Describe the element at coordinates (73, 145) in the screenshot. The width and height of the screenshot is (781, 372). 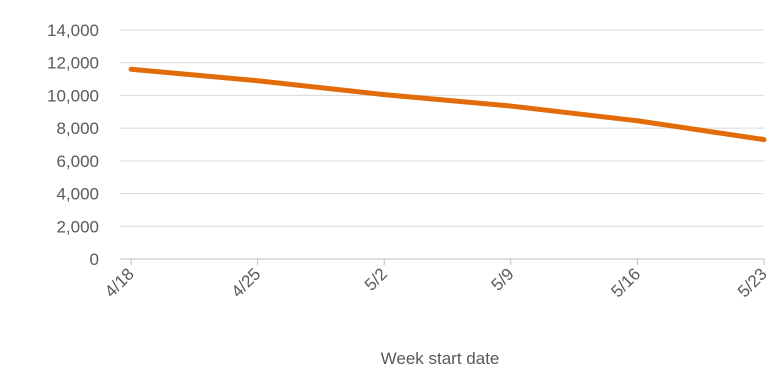
I see `y-axis-tick-labels: 0 2,000 4,000 6,000 8,000 10,000 12,000 14,000` at that location.